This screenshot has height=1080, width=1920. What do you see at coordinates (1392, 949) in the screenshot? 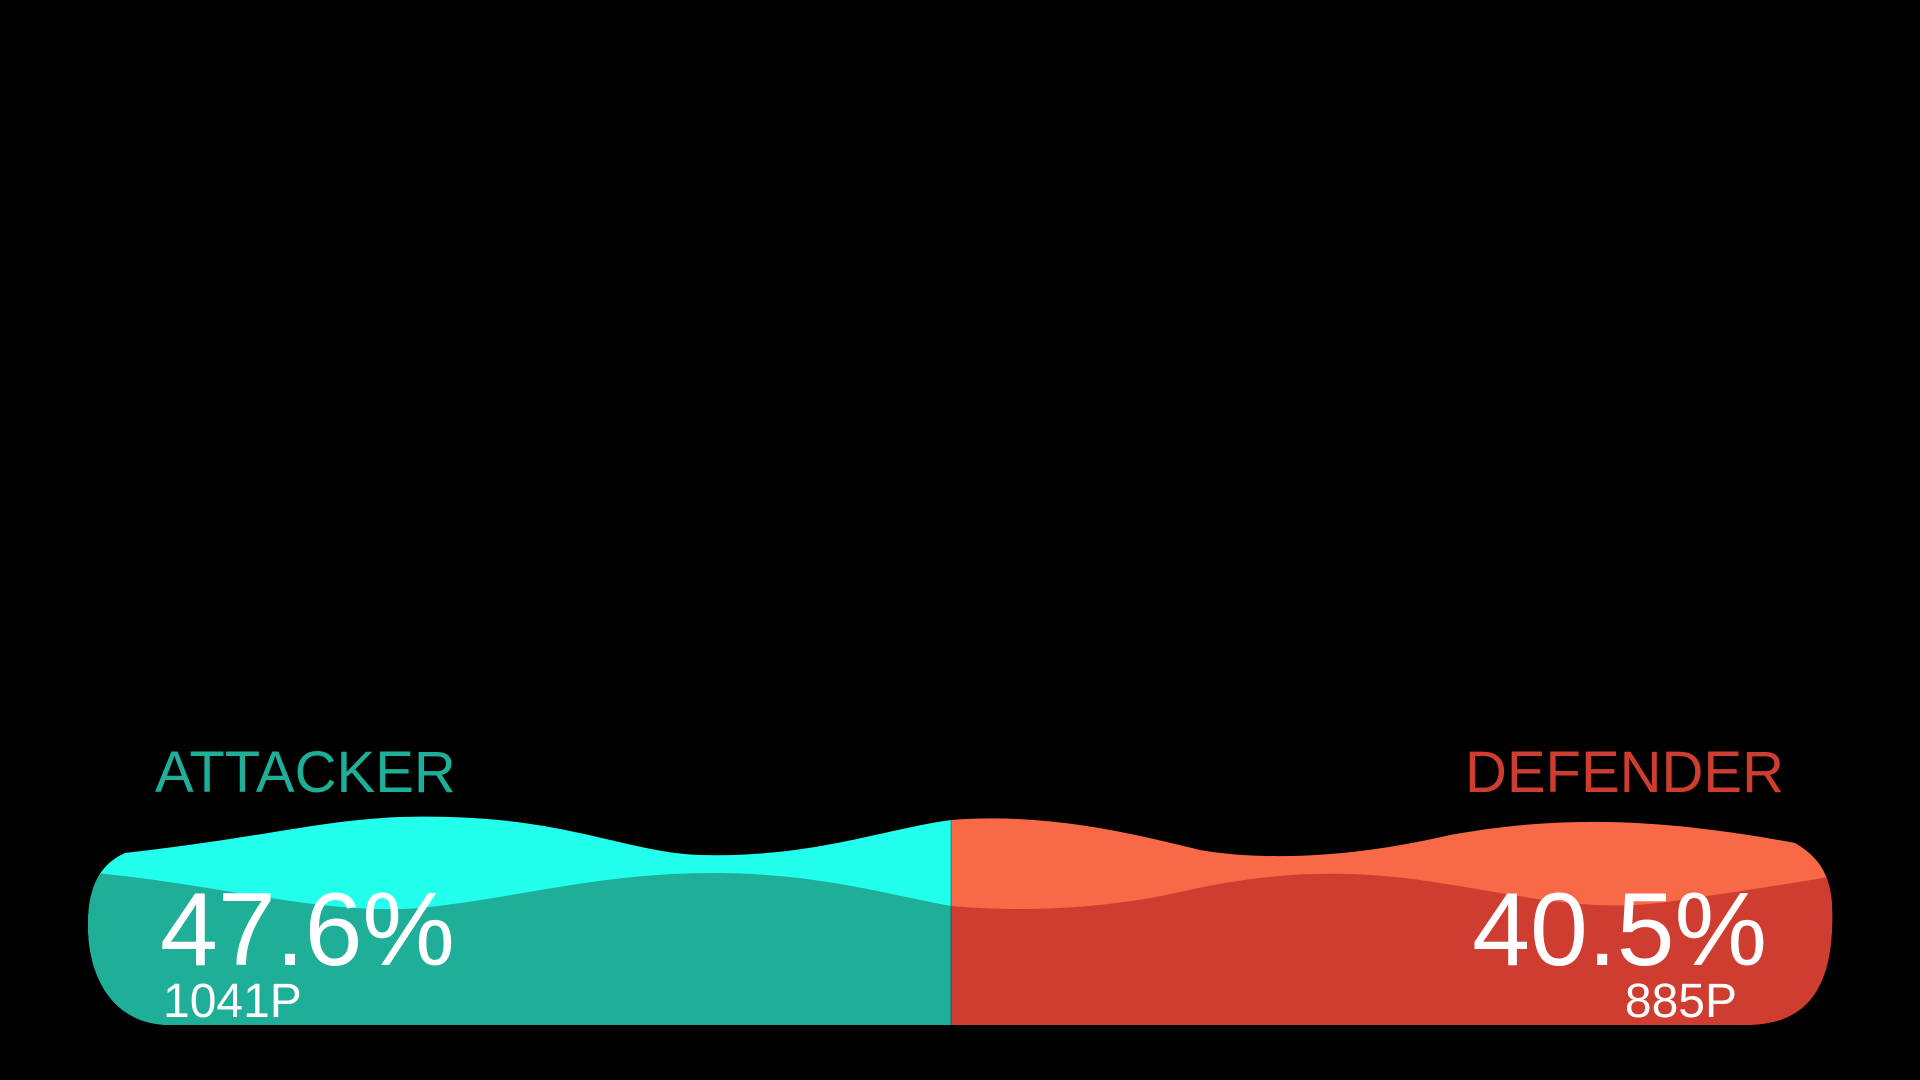
I see `defender-wave-dark` at bounding box center [1392, 949].